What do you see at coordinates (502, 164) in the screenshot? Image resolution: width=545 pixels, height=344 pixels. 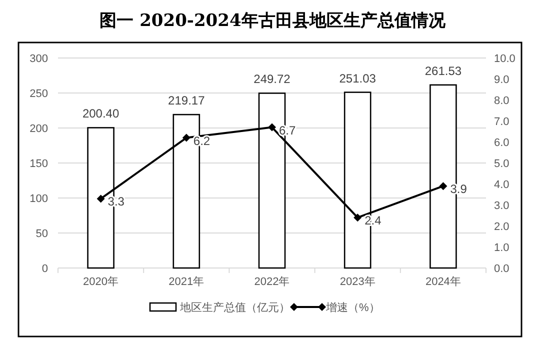 I see `y2-tick-label: 5.0` at bounding box center [502, 164].